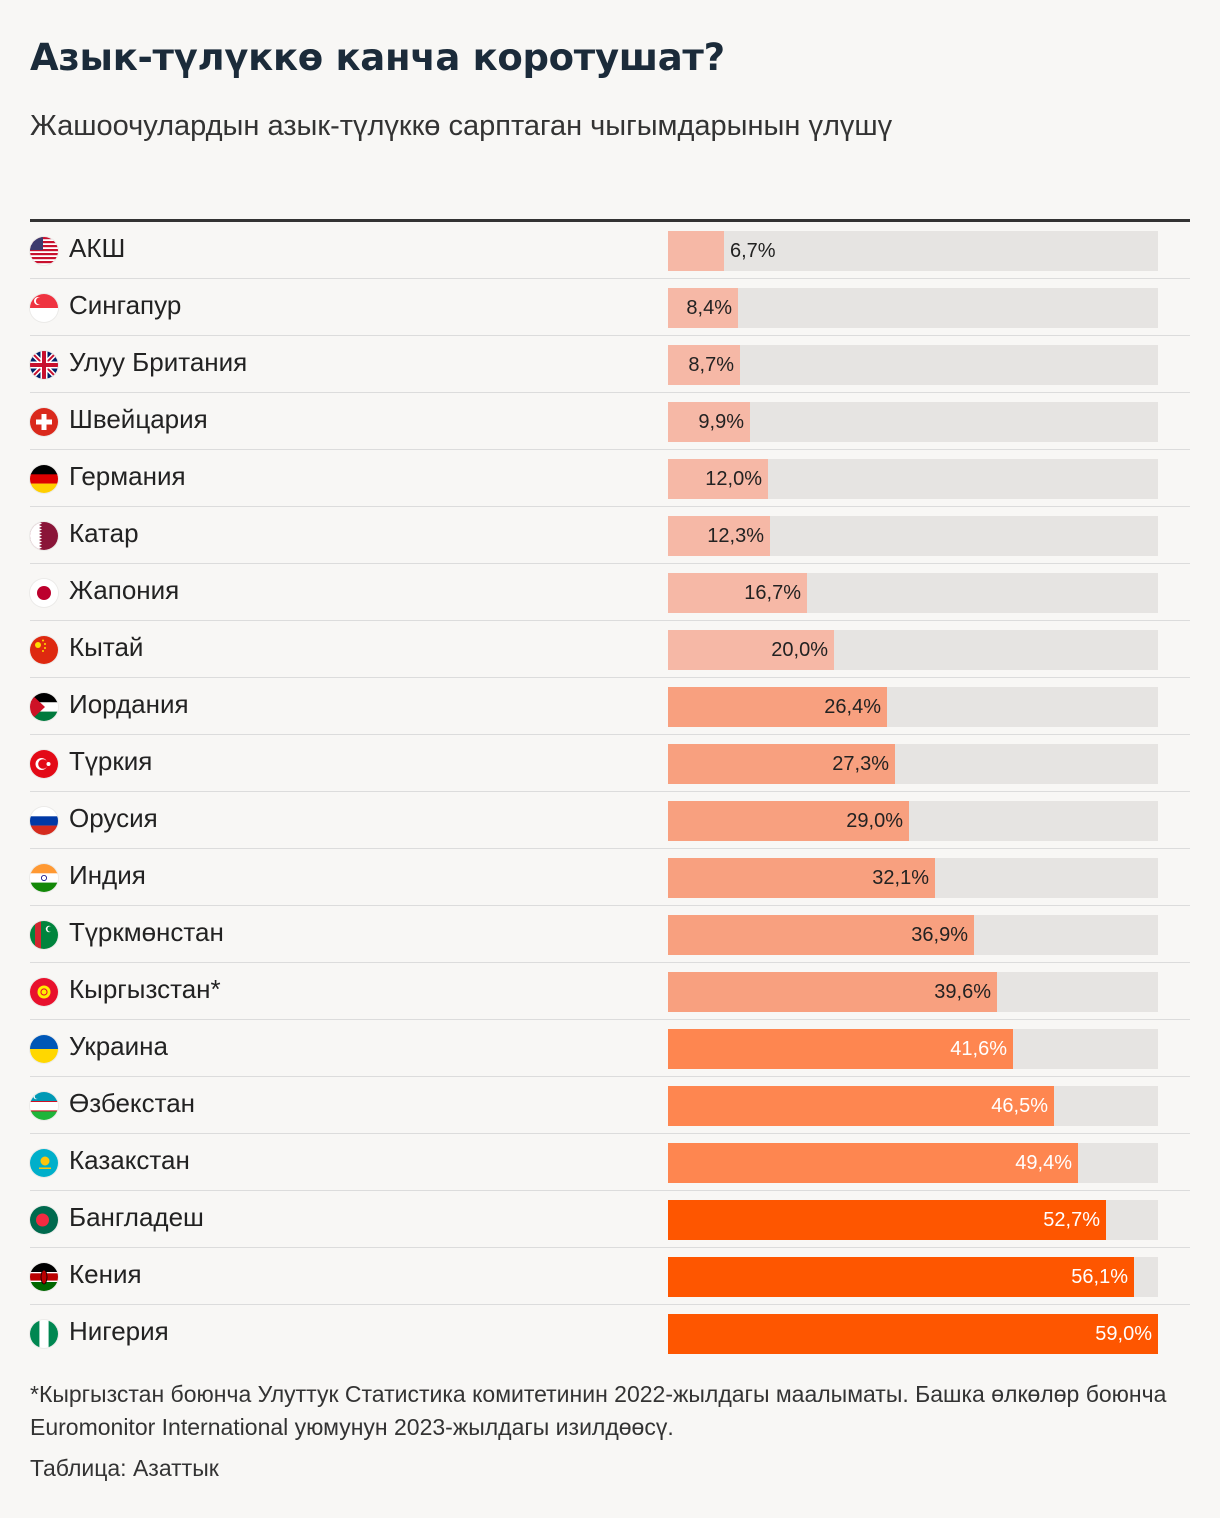  Describe the element at coordinates (377, 57) in the screenshot. I see `chart-title: Азык-түлүккө канча коротушат?` at that location.